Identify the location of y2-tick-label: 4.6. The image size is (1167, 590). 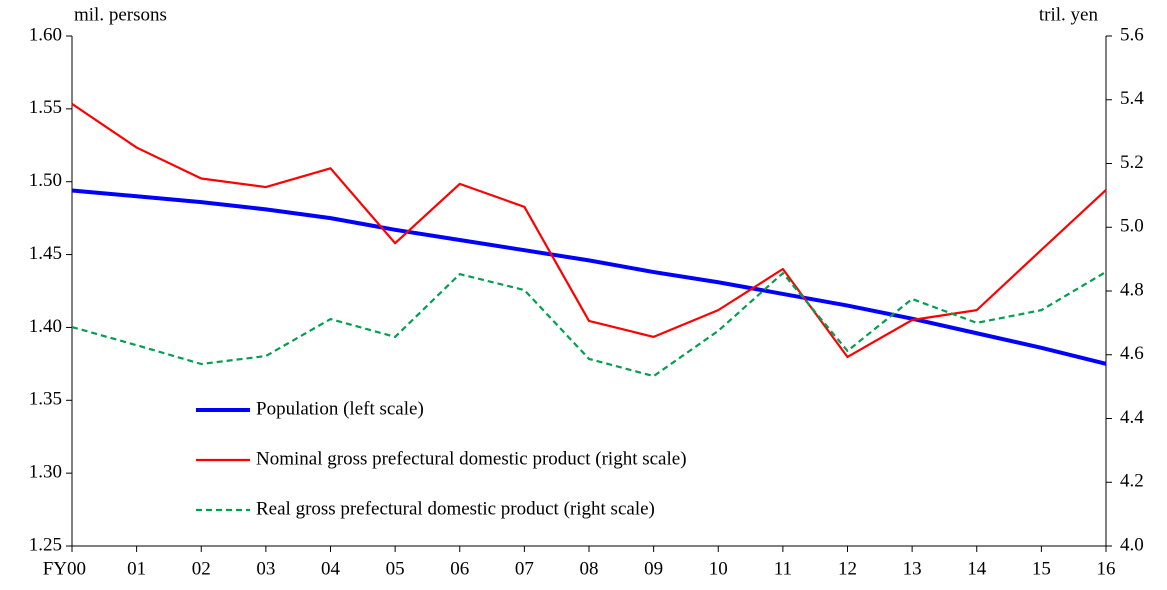
(1132, 353).